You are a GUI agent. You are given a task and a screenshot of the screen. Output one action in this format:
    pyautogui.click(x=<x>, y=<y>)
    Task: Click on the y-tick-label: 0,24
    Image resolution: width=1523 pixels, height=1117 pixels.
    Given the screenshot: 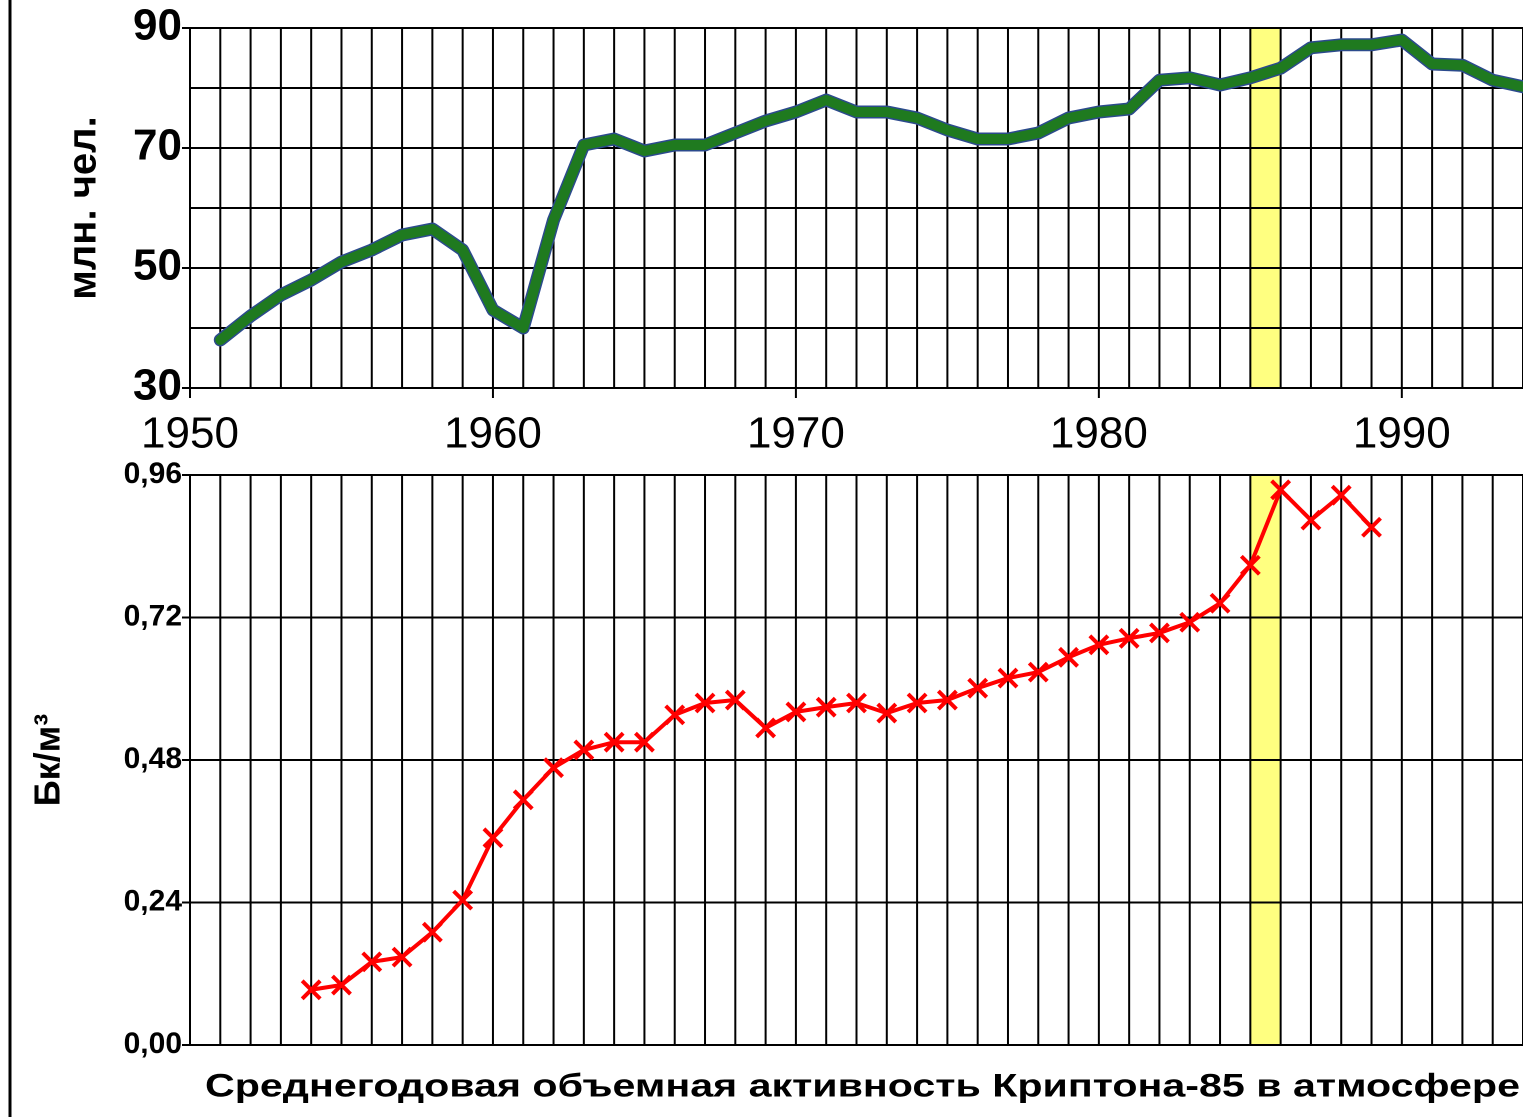 What is the action you would take?
    pyautogui.click(x=153, y=900)
    